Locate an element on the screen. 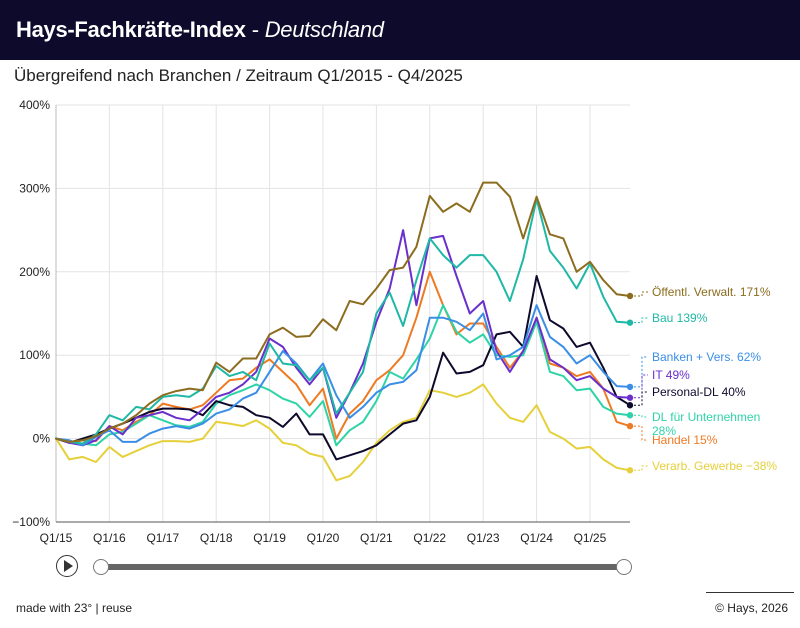  series-label: IT 49% is located at coordinates (671, 375).